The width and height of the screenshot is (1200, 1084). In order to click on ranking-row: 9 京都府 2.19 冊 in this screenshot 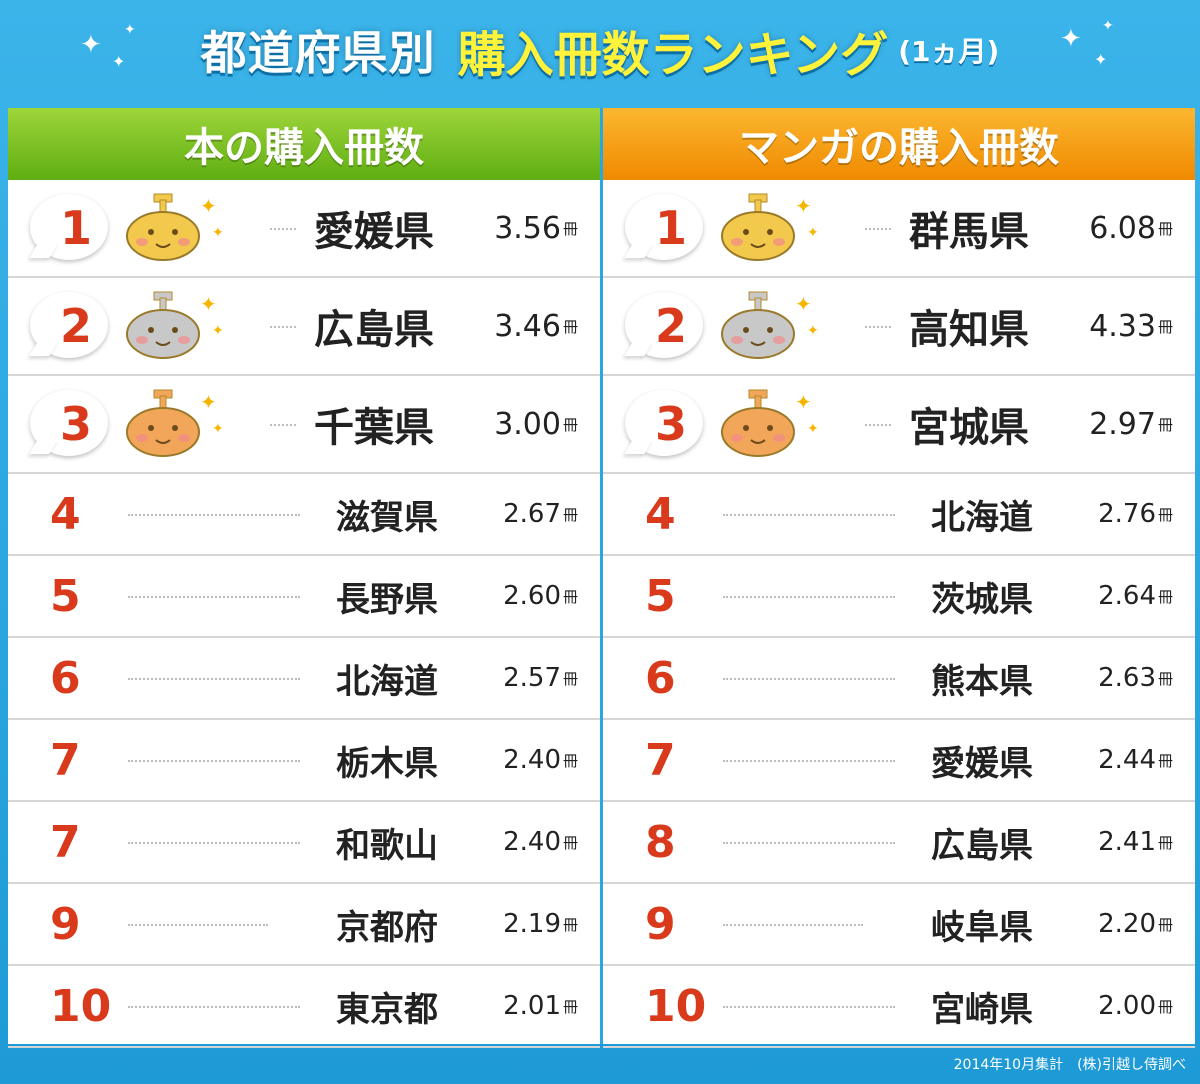, I will do `click(304, 925)`.